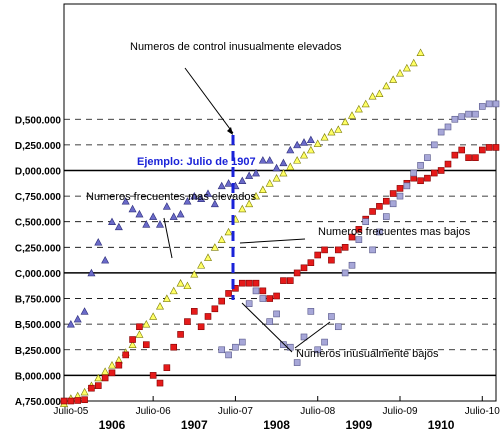 The width and height of the screenshot is (500, 431). Describe the element at coordinates (482, 411) in the screenshot. I see `x-tick-label: Julio-10` at that location.